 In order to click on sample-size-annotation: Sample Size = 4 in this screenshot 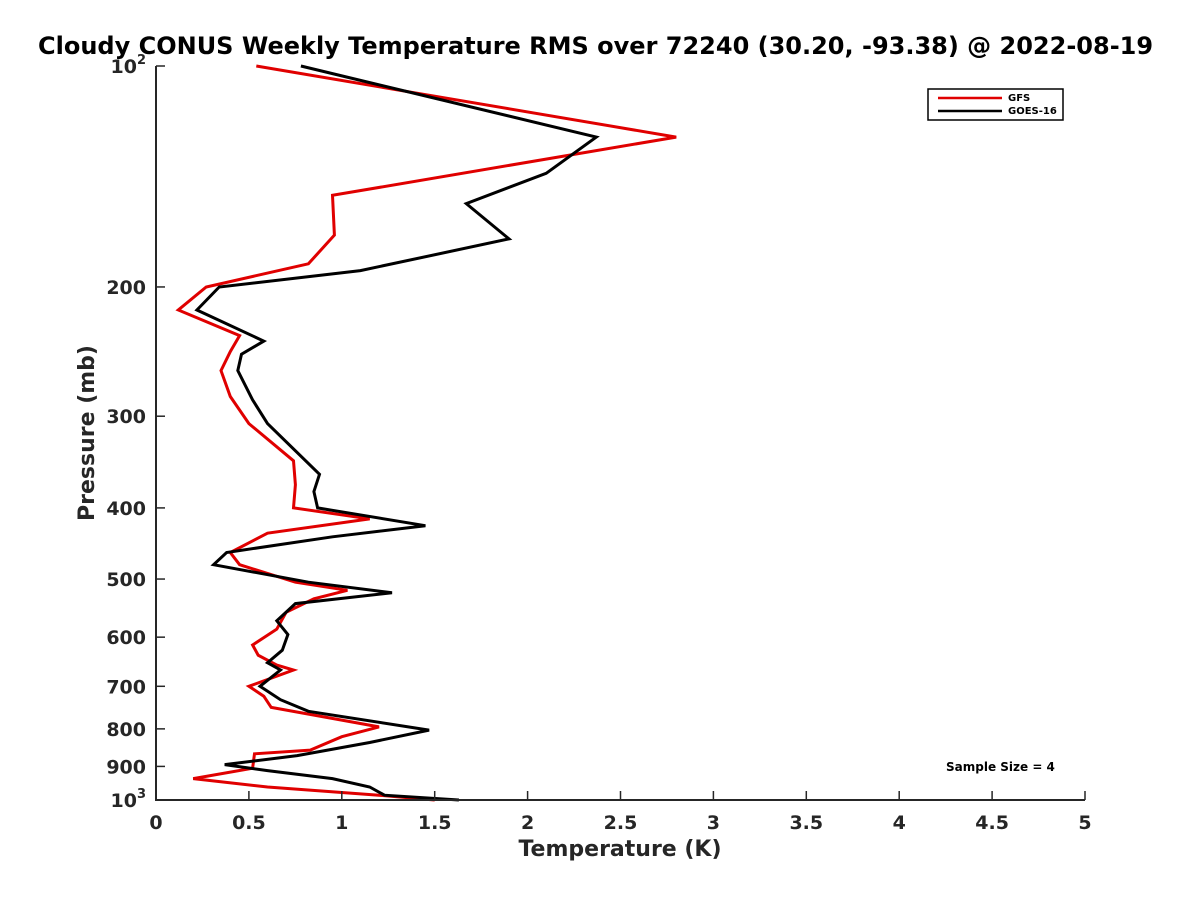, I will do `click(1000, 767)`.